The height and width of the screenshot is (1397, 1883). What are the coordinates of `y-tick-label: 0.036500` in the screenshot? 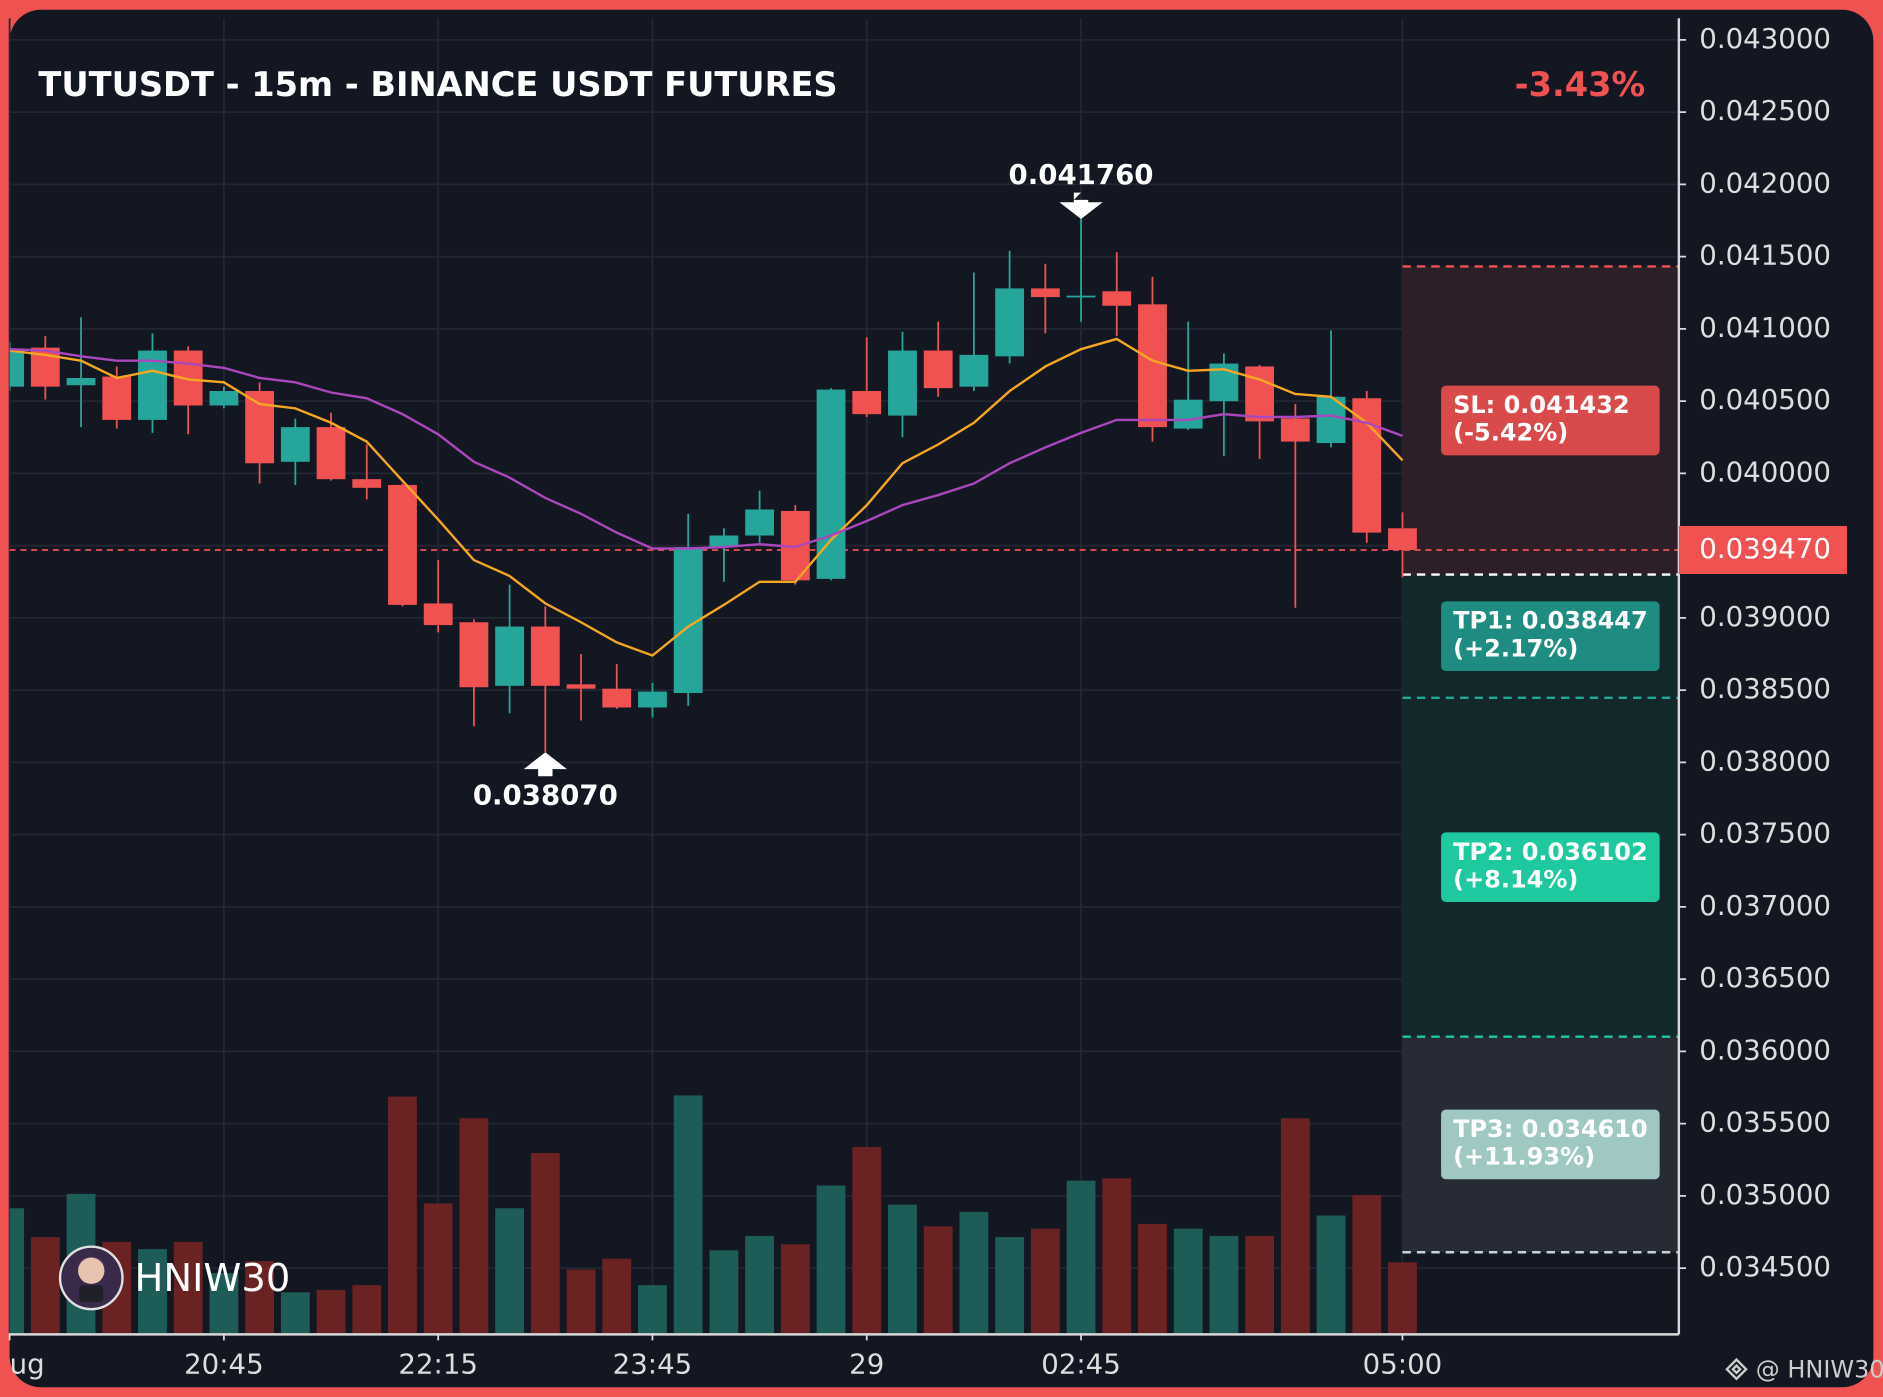 It's located at (1765, 977).